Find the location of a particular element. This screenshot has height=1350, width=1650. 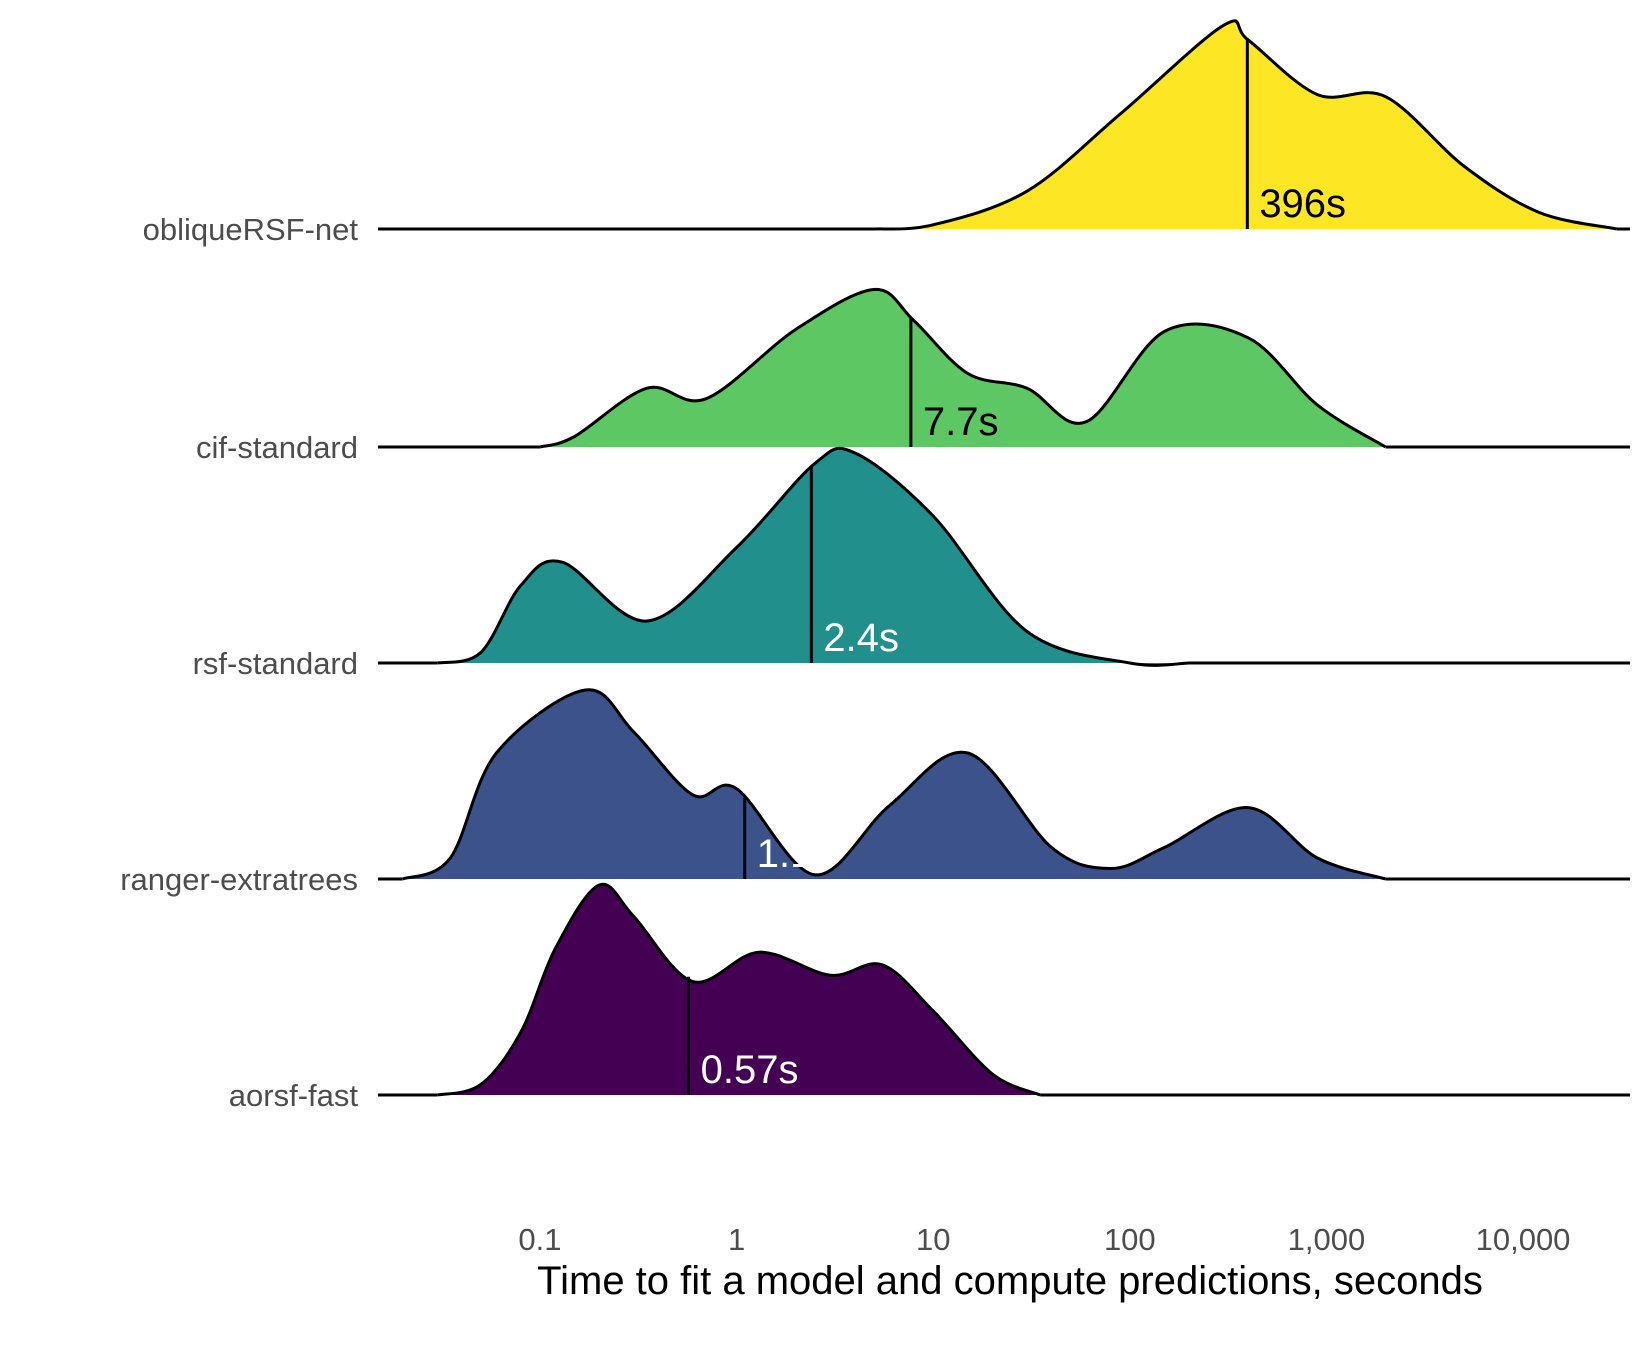

density-outline-cif-standard is located at coordinates (963, 368).